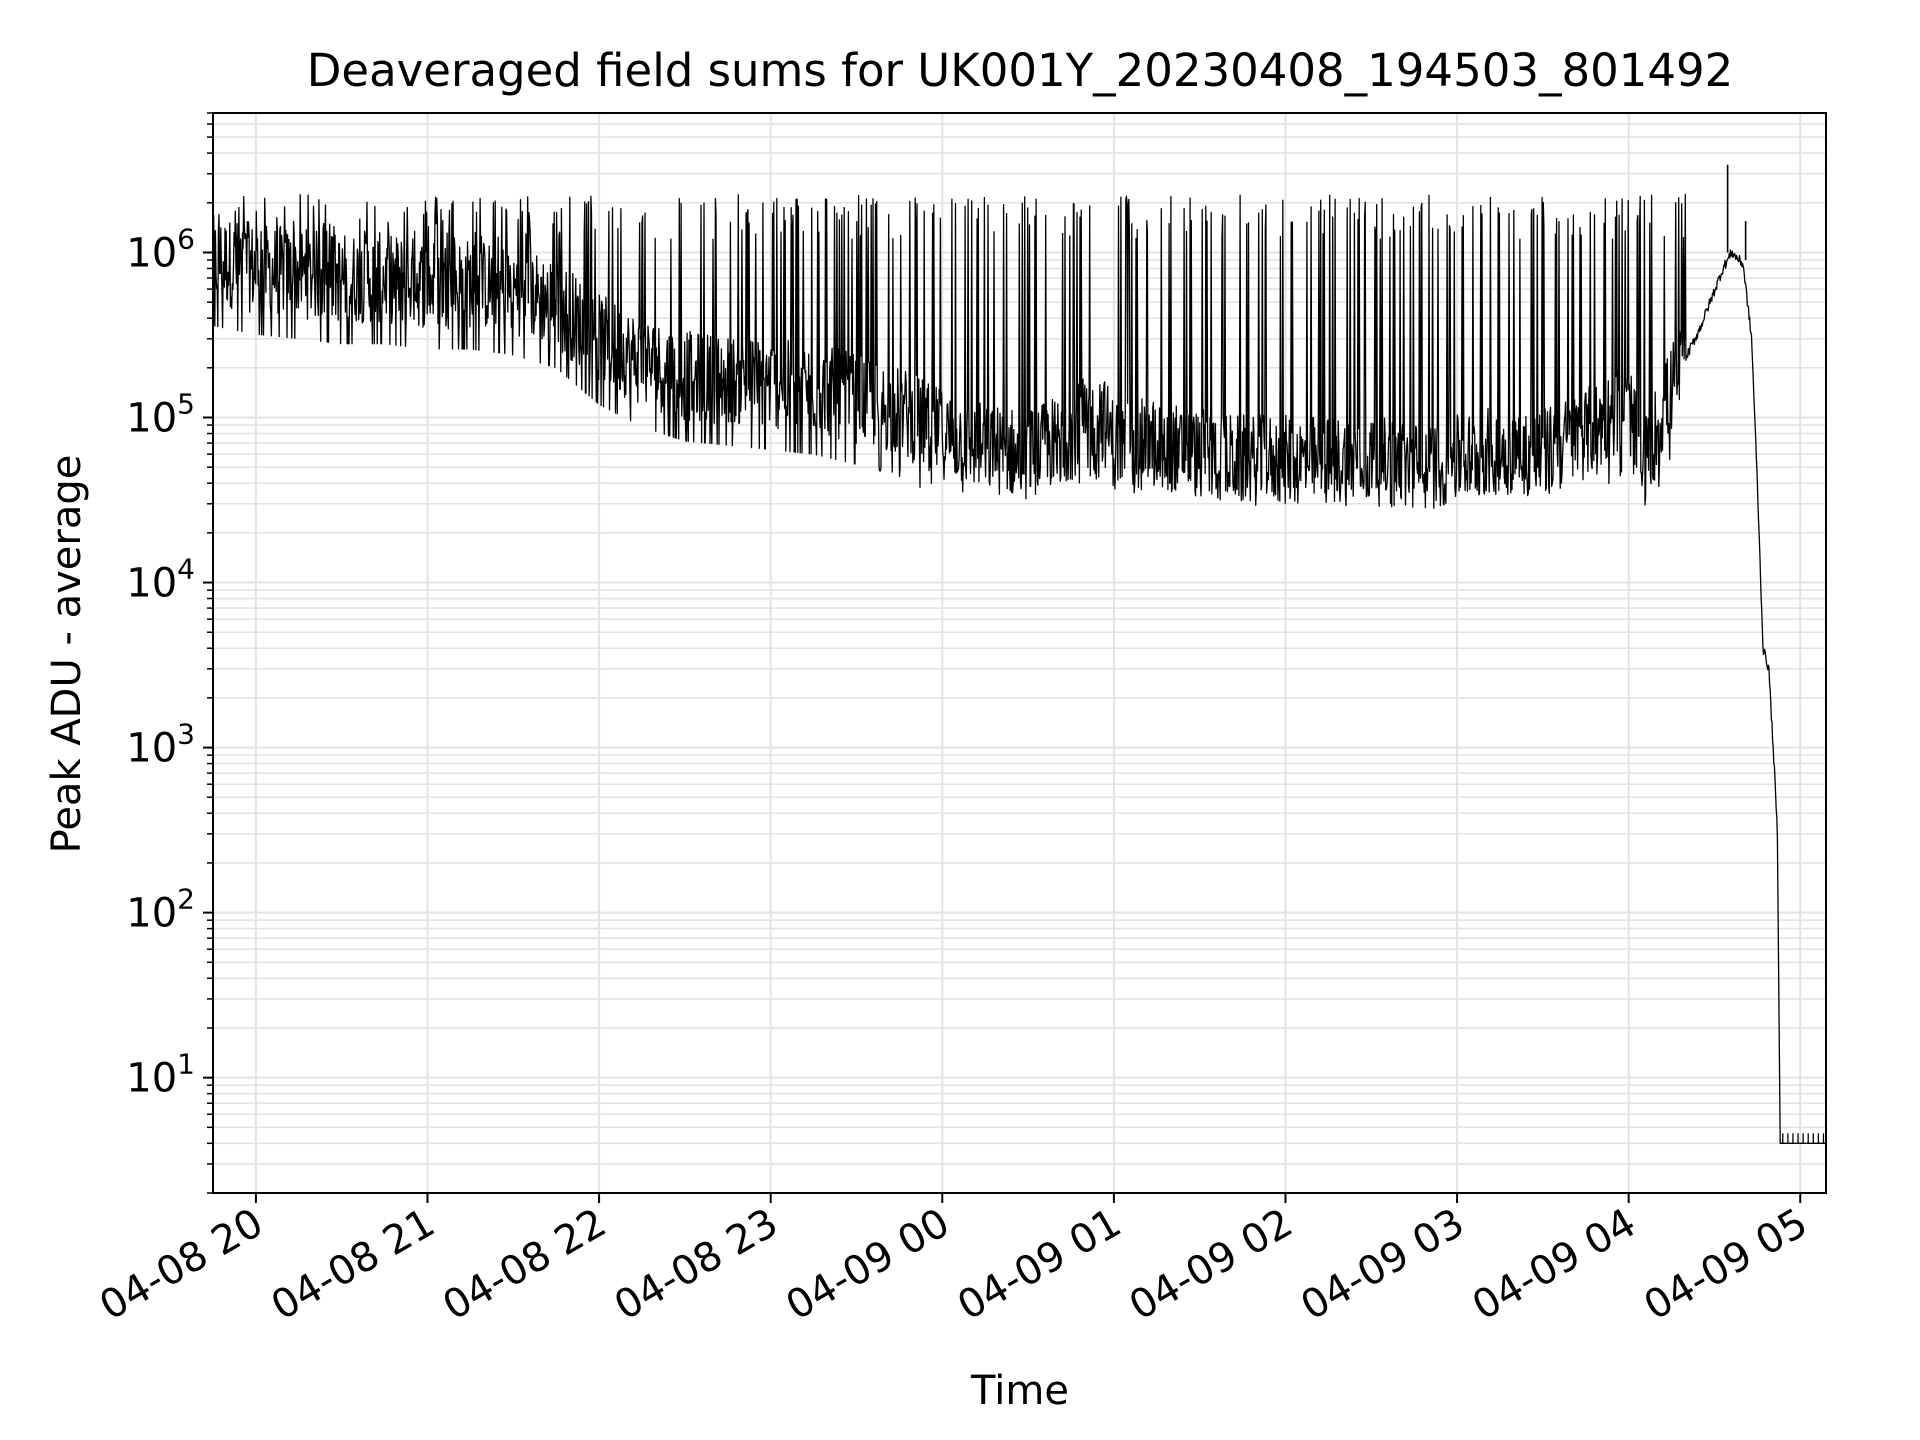  I want to click on y-tick-label: 10⁵, so click(160, 415).